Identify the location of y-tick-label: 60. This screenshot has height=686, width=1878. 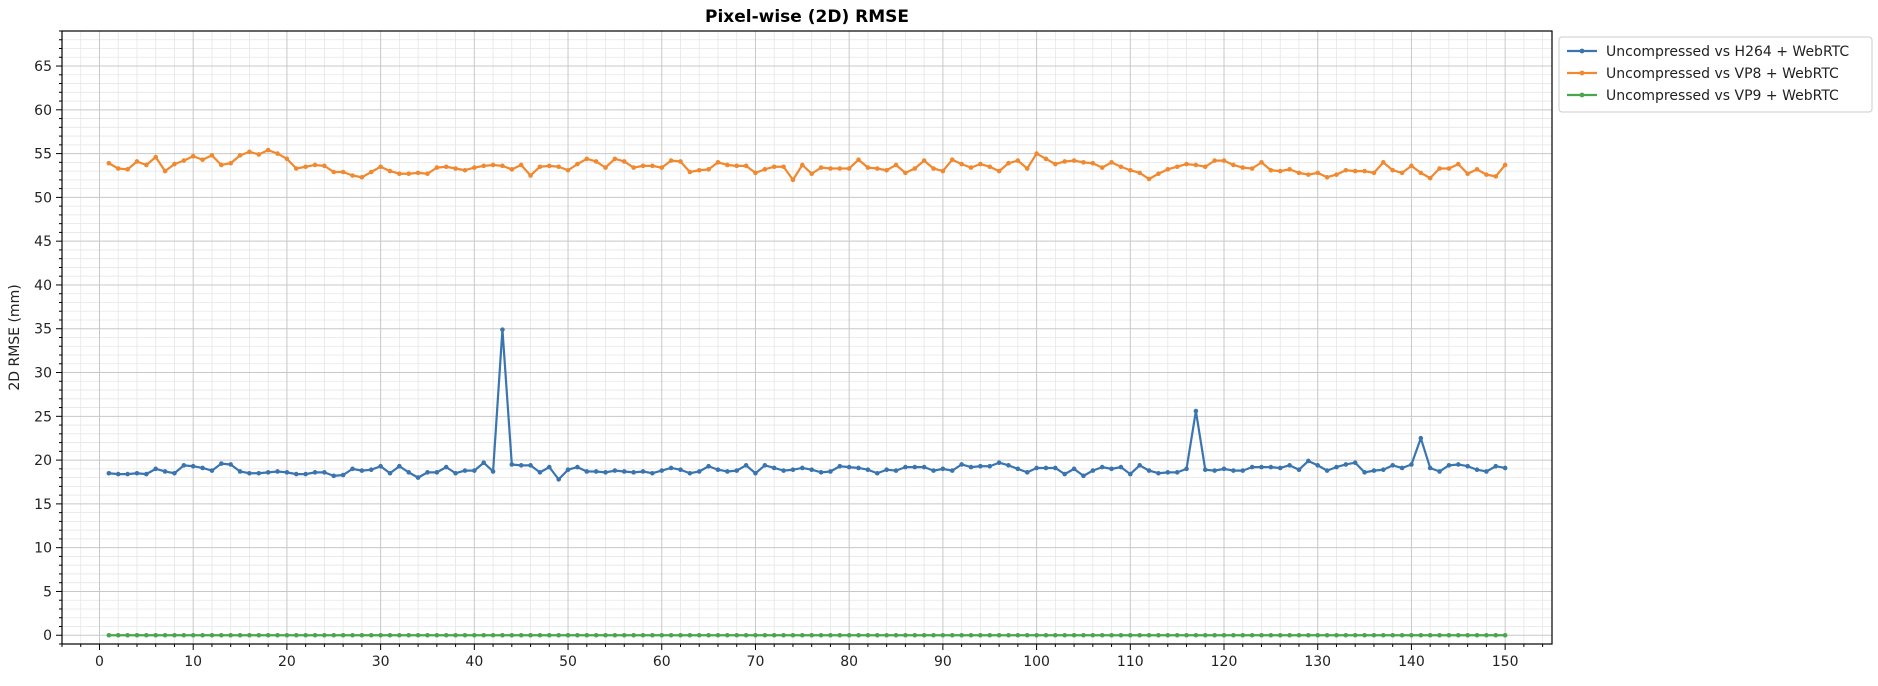
(43, 111).